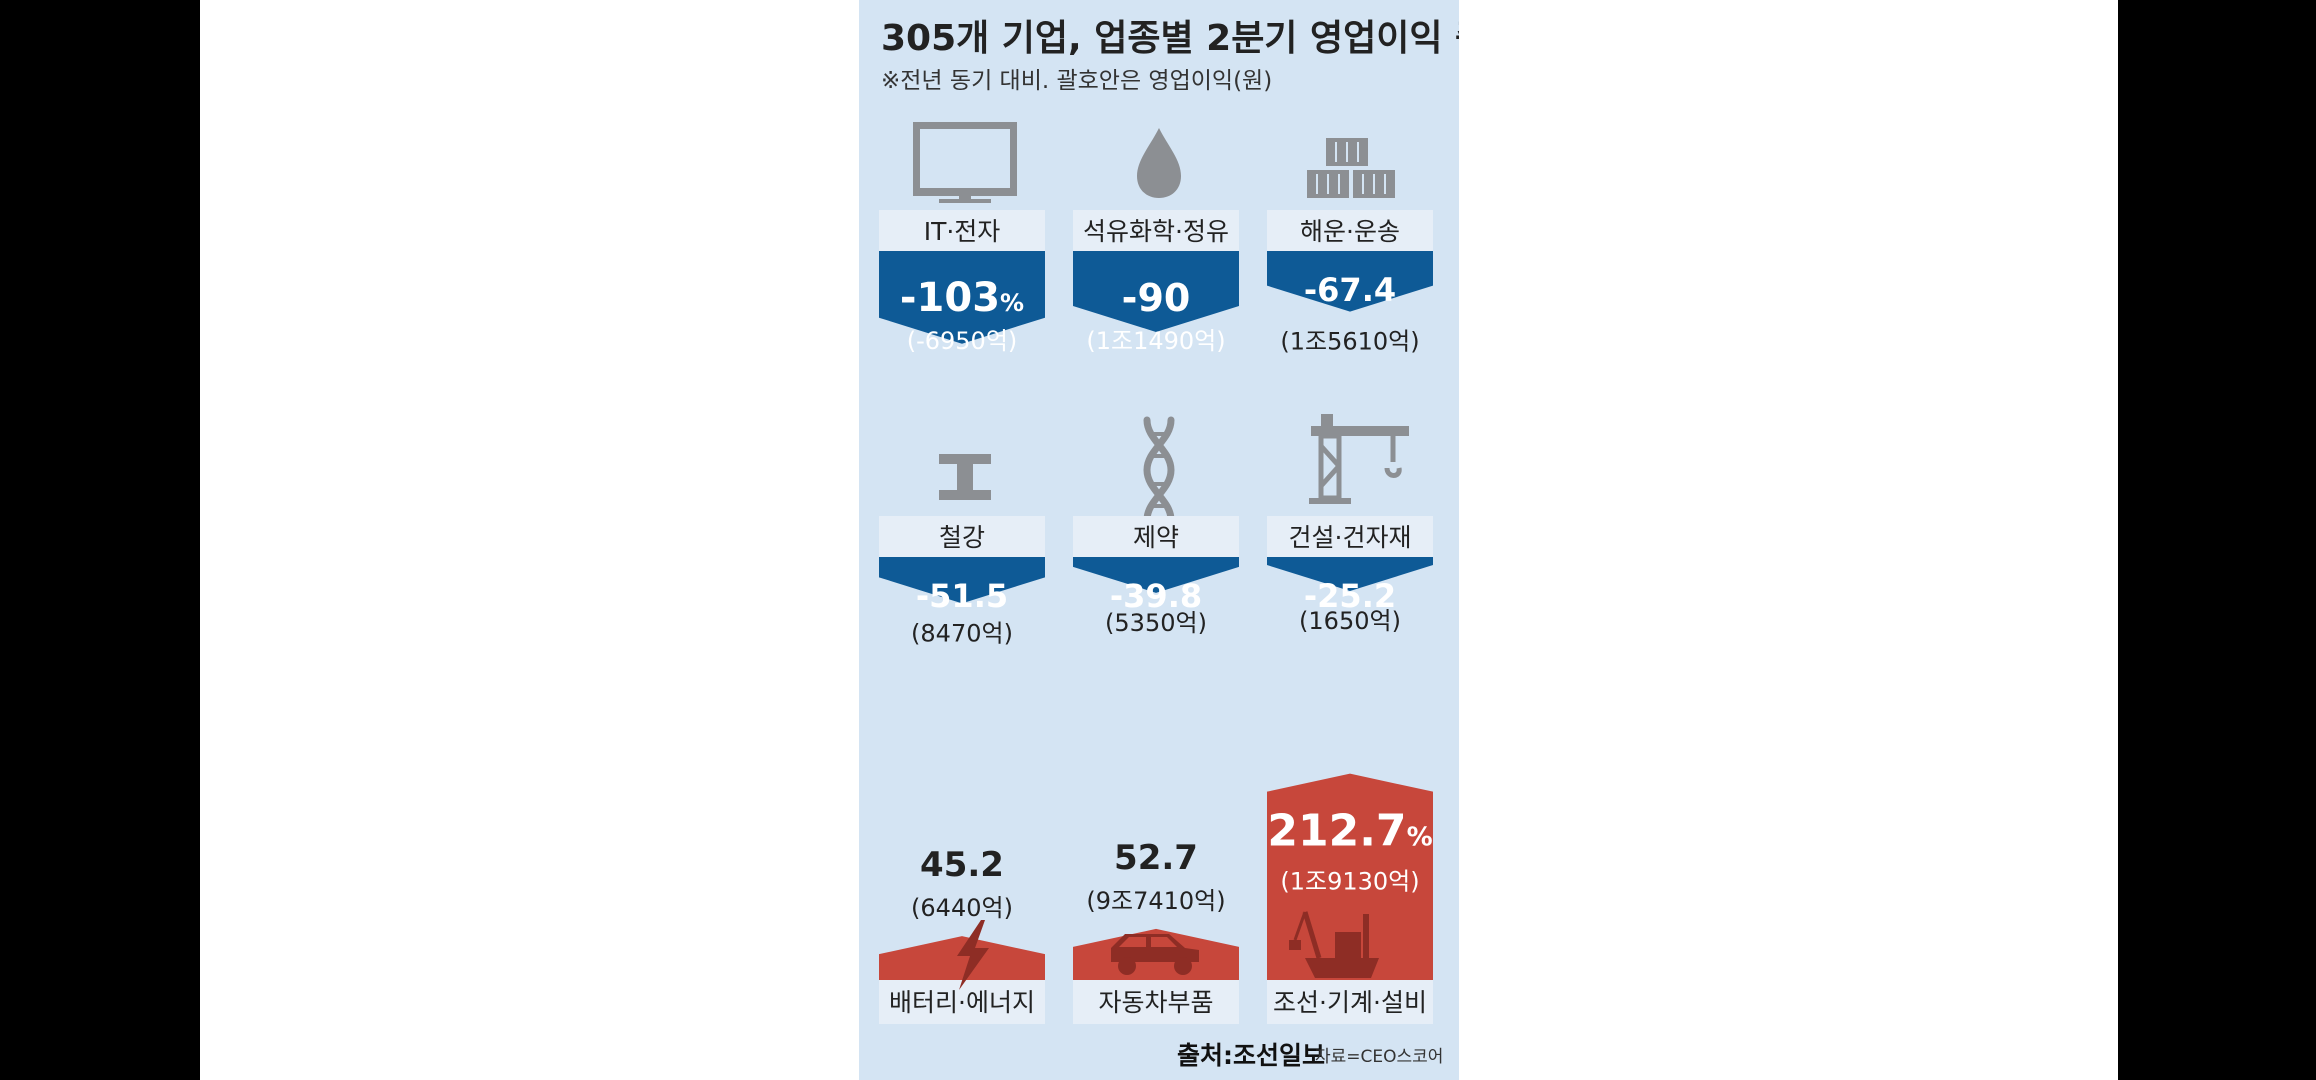 Image resolution: width=2316 pixels, height=1080 pixels. I want to click on data-credit: 자료=CEO스코어, so click(1379, 1057).